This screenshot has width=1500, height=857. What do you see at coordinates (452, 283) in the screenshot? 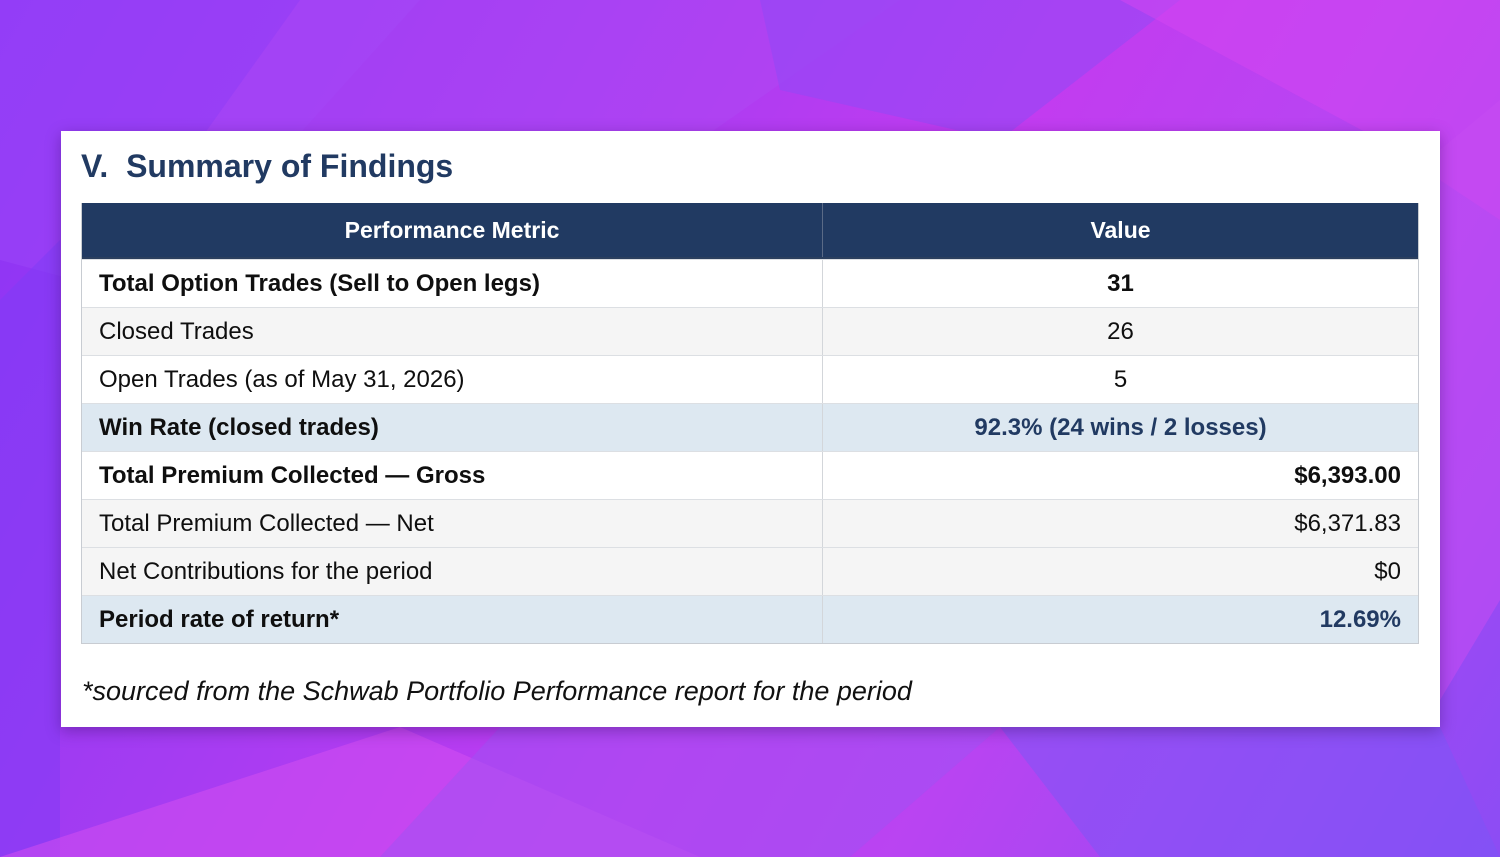
I see `metric-cell: Total Option Trades (Sell to Open legs)` at bounding box center [452, 283].